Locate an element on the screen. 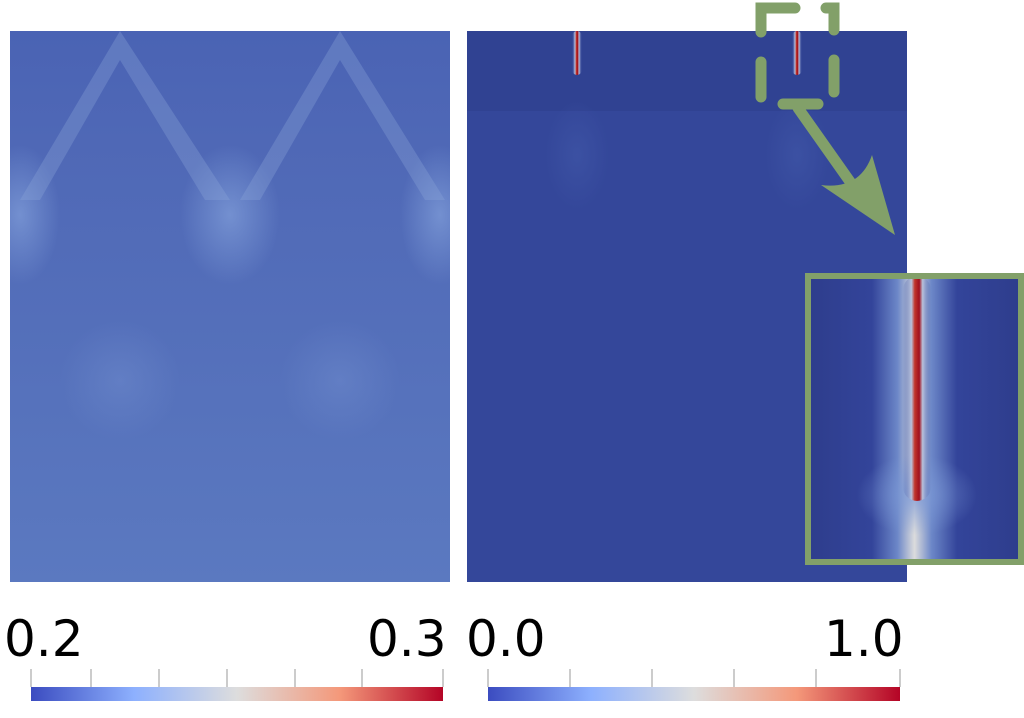 Image resolution: width=1024 pixels, height=718 pixels. zoom-annotation is located at coordinates (809, 100).